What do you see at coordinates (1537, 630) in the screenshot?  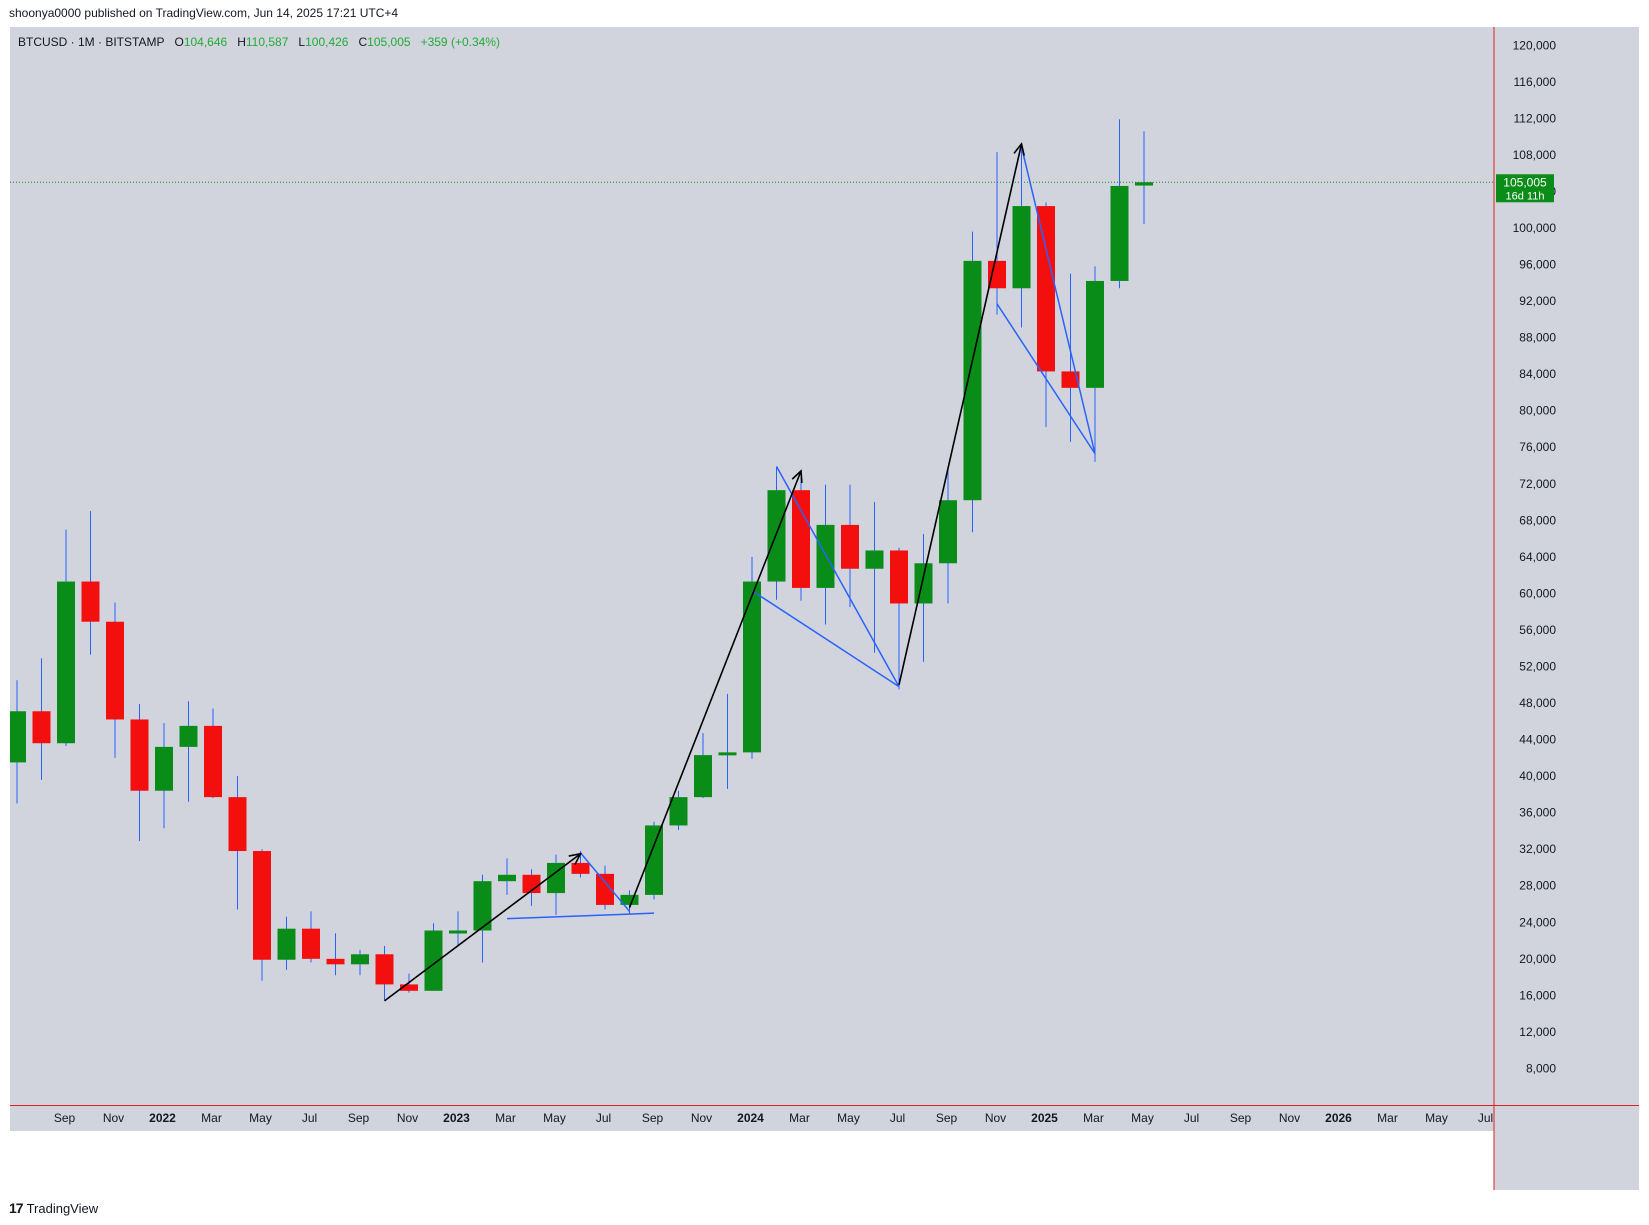 I see `y-tick-label: 56,000` at bounding box center [1537, 630].